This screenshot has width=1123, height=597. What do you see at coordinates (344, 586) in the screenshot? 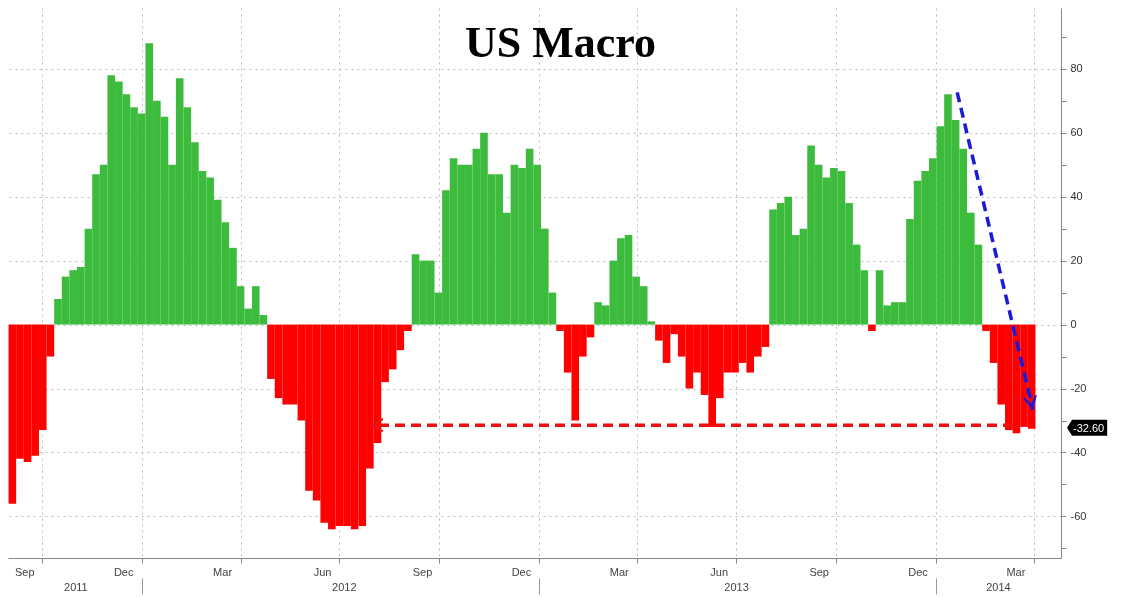
I see `x2-tick-label: 2012` at bounding box center [344, 586].